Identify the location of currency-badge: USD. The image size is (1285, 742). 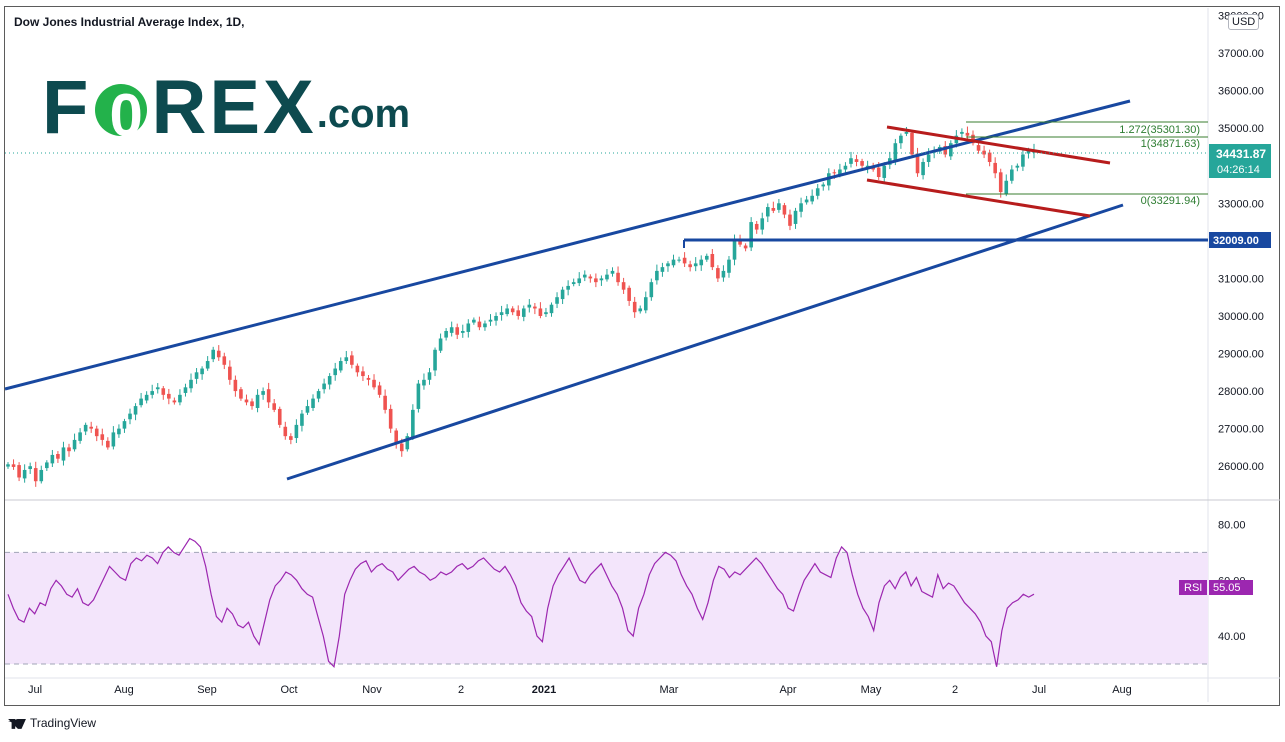
(1244, 22).